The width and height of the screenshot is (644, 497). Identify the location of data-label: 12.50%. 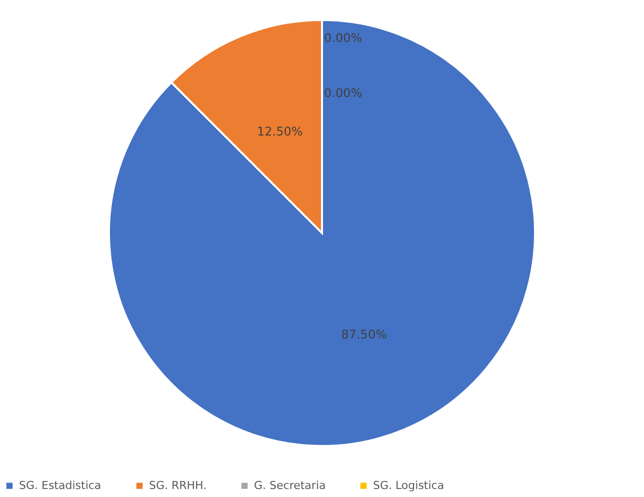
(280, 131).